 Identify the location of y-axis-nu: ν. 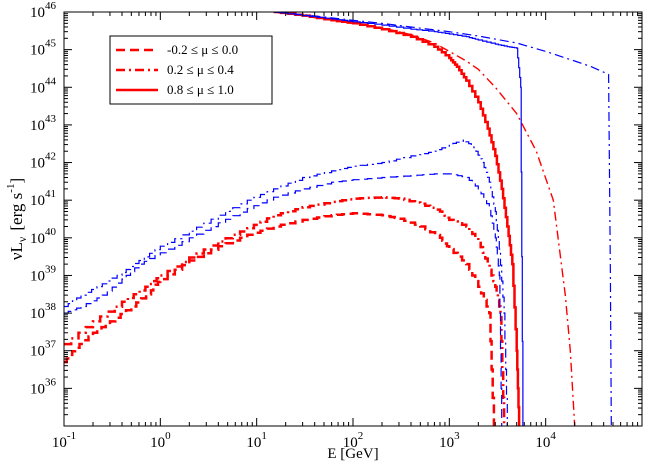
(16, 256).